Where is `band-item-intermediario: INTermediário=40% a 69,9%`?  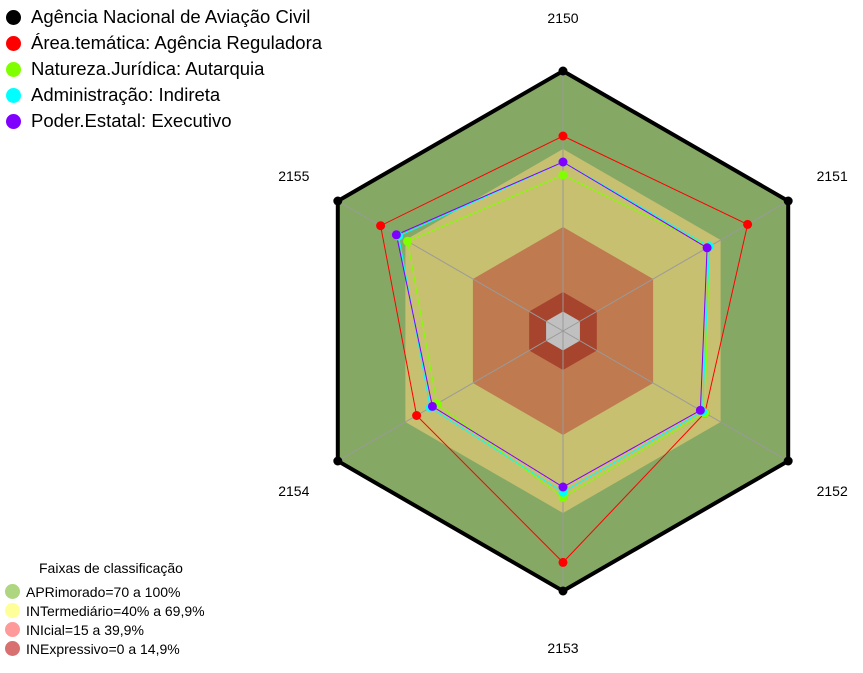 band-item-intermediario: INTermediário=40% a 69,9% is located at coordinates (105, 610).